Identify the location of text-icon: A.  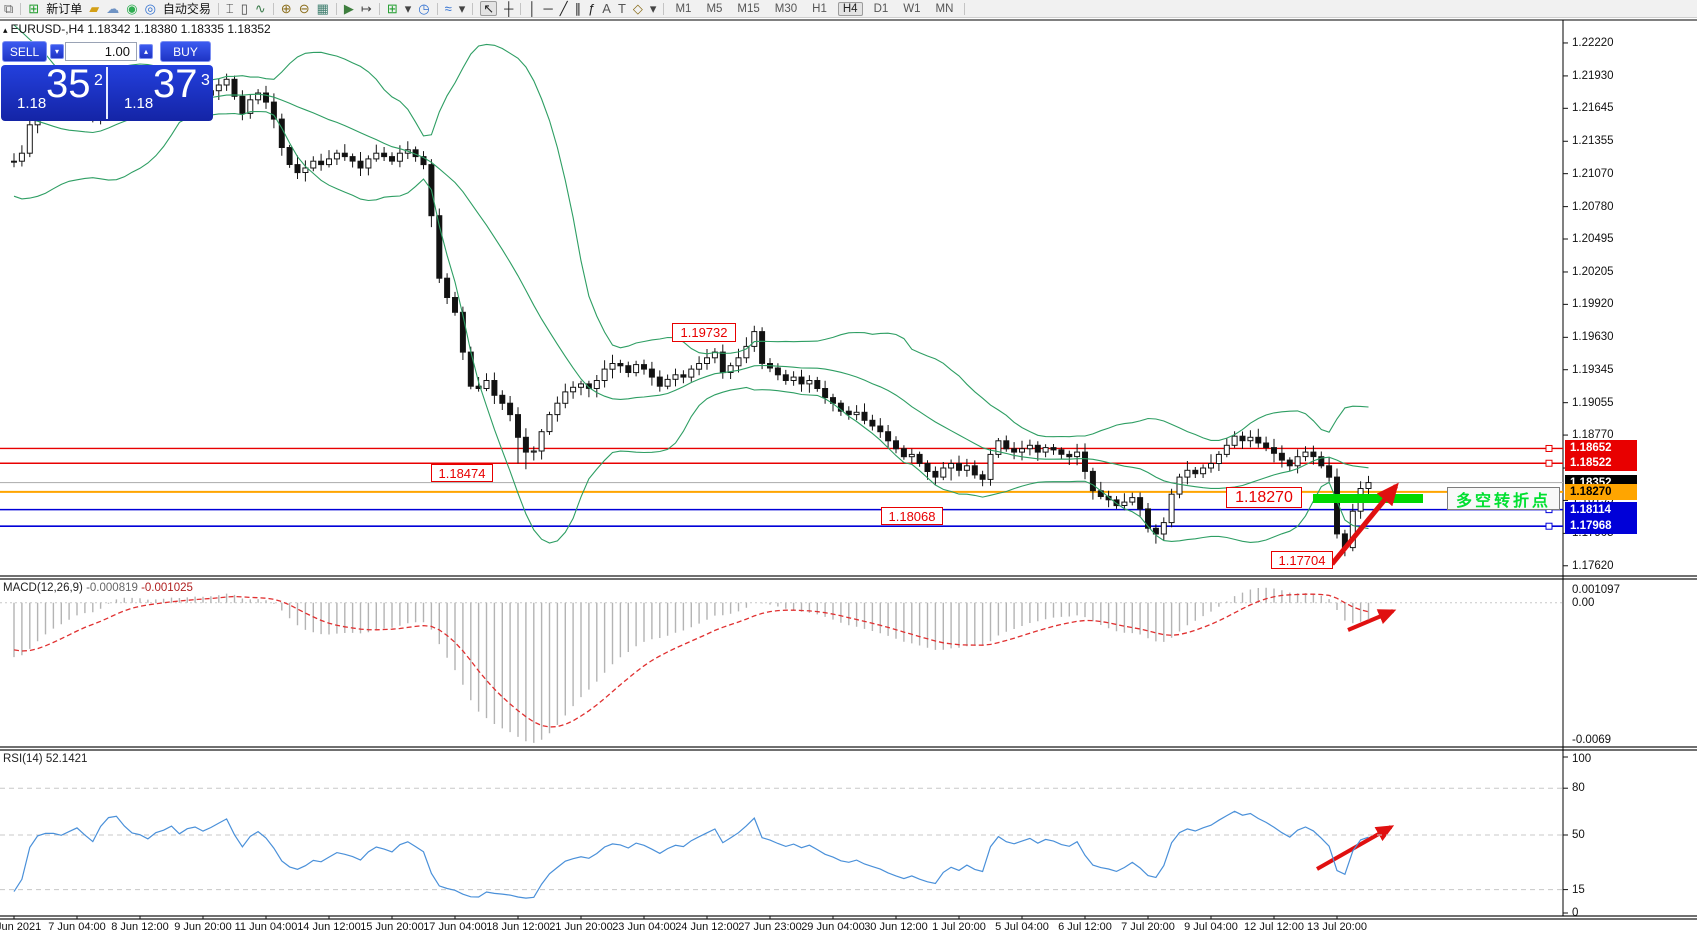
(606, 8).